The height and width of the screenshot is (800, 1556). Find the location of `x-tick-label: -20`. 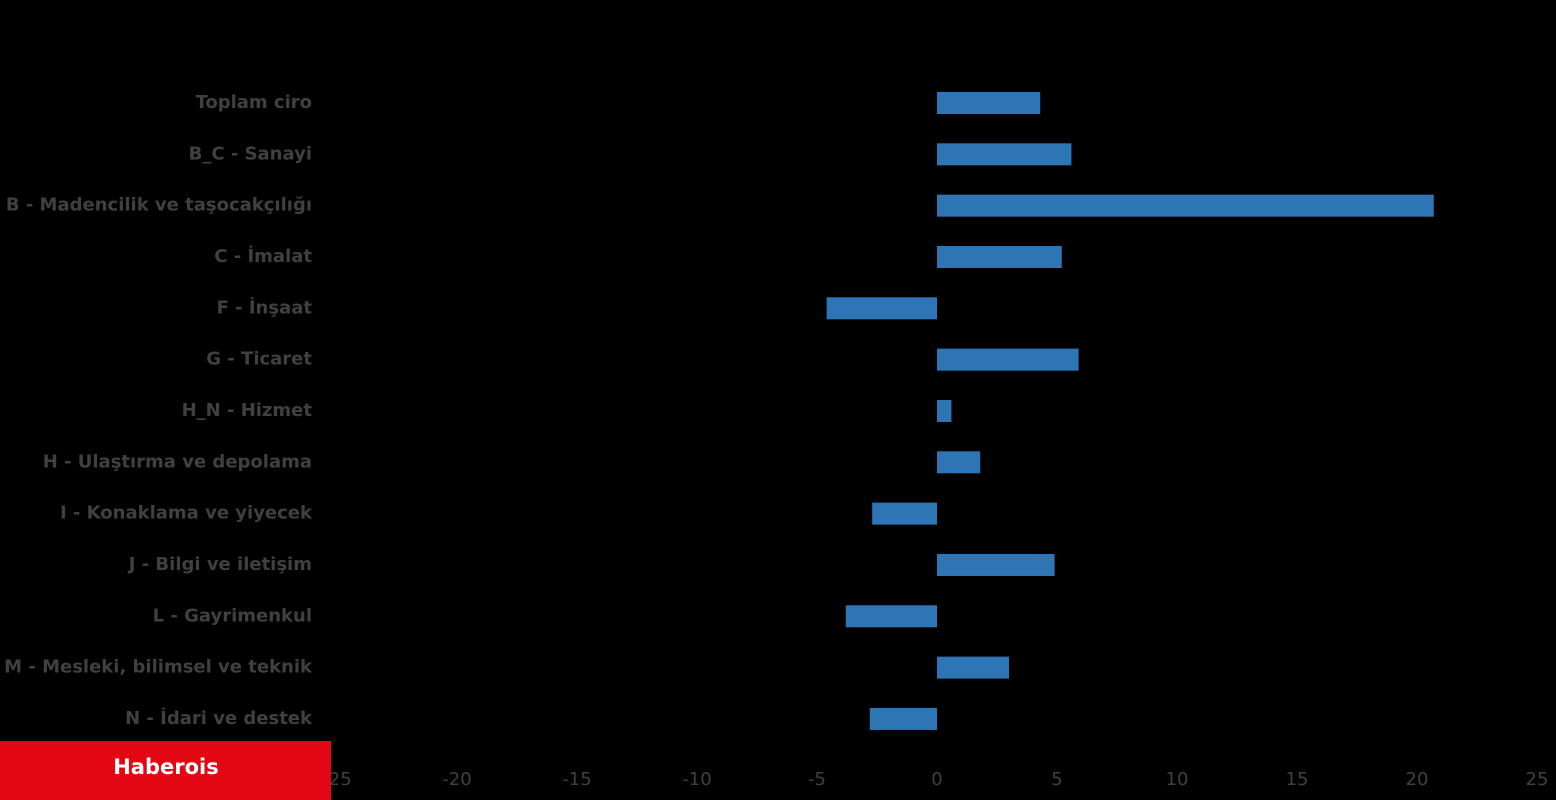

x-tick-label: -20 is located at coordinates (456, 779).